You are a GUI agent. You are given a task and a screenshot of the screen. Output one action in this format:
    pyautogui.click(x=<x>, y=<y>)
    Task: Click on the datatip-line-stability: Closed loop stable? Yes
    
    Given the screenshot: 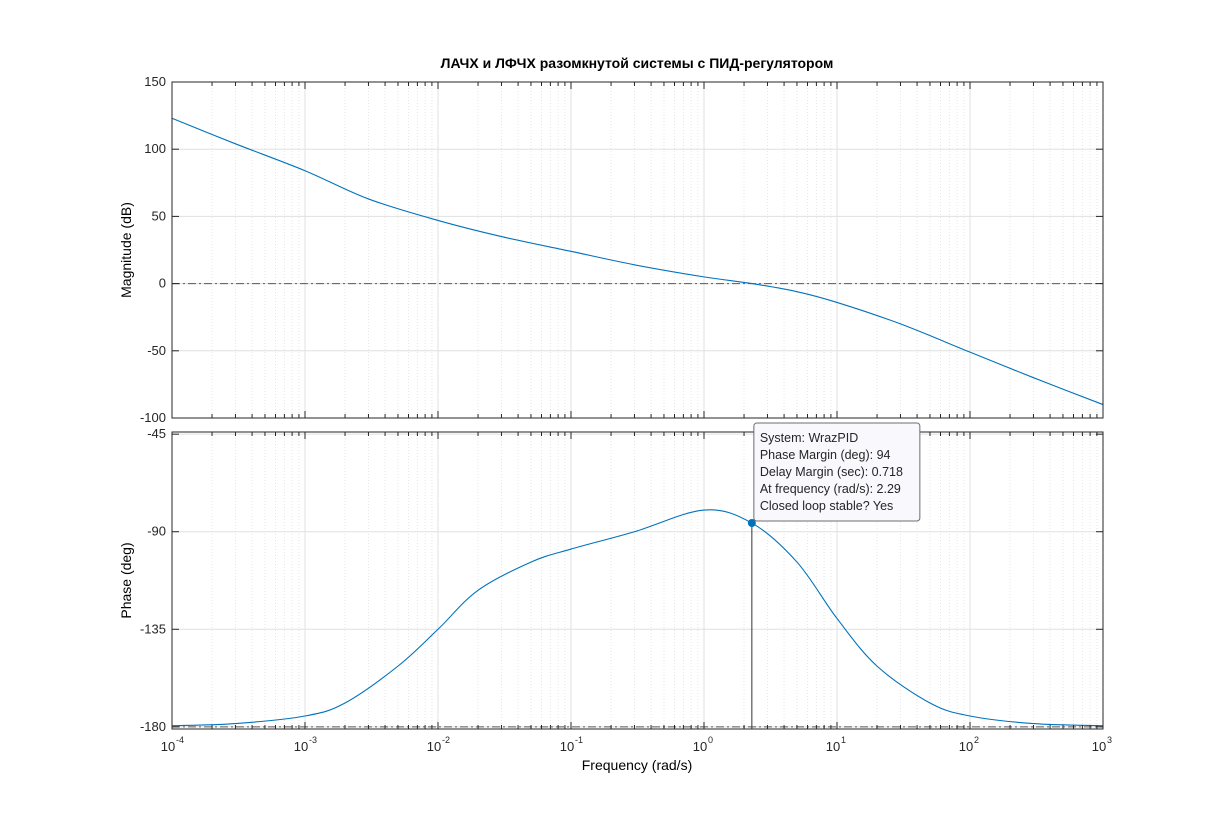 What is the action you would take?
    pyautogui.click(x=826, y=506)
    